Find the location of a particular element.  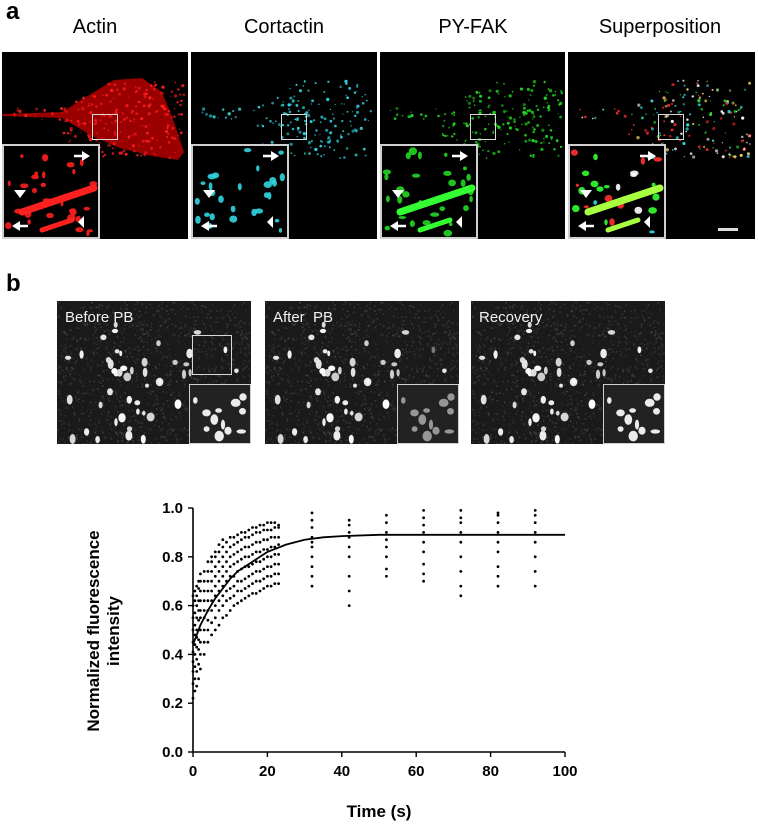

y-tick-label: 0.4 is located at coordinates (173, 654).